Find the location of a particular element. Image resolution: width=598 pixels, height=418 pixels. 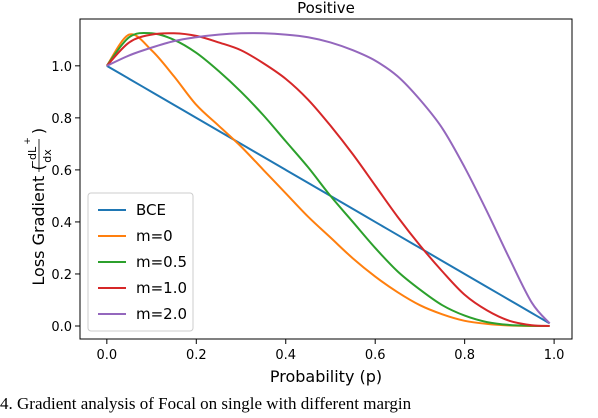

y-axis-label: Loss Gradient ( −dL + dx ) is located at coordinates (38, 207).